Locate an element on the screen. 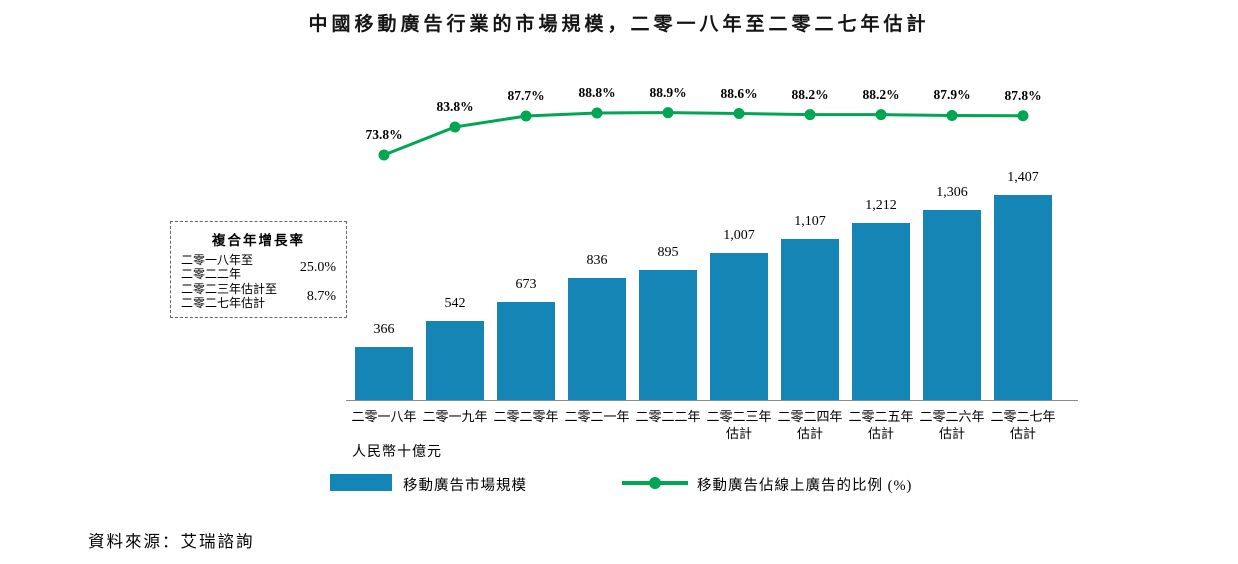  cagr-row-1-label-line-1: 二零一八年至 is located at coordinates (217, 260).